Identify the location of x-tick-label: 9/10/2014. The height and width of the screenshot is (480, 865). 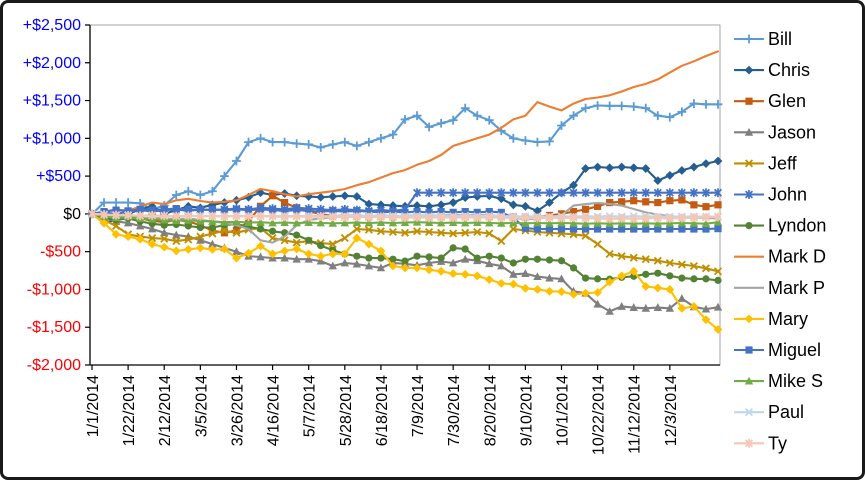
(526, 410).